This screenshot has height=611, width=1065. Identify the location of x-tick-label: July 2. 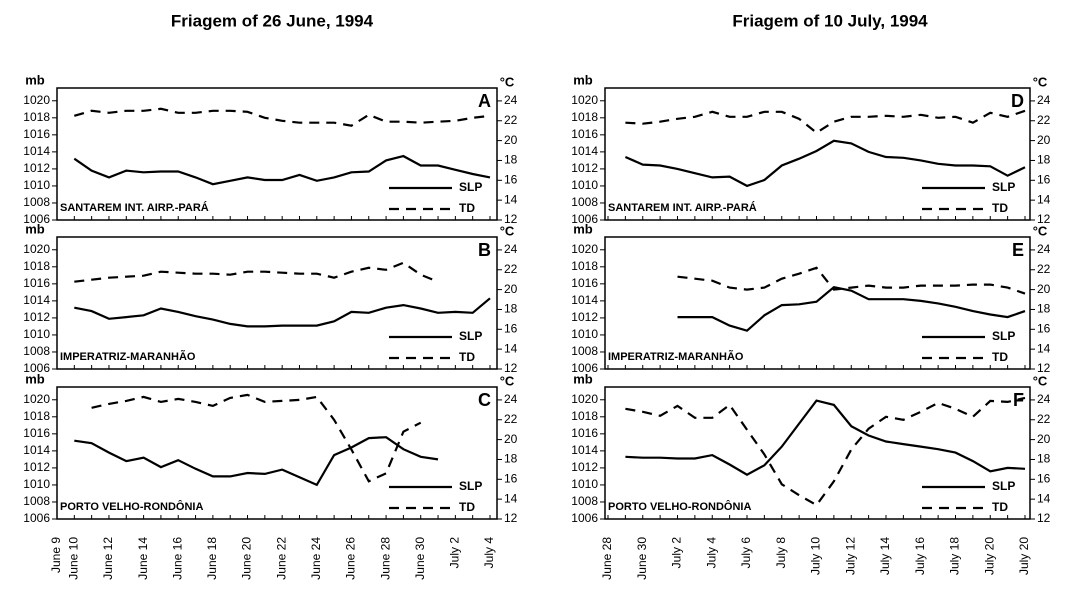
(677, 553).